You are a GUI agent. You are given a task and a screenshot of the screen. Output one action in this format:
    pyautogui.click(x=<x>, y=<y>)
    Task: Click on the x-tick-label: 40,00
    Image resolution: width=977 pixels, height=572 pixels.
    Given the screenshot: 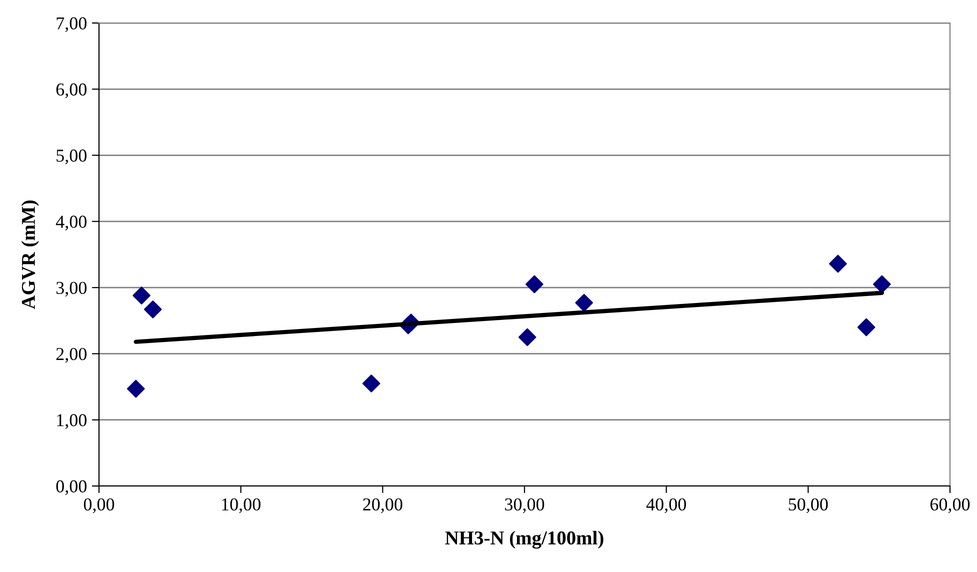 What is the action you would take?
    pyautogui.click(x=666, y=506)
    